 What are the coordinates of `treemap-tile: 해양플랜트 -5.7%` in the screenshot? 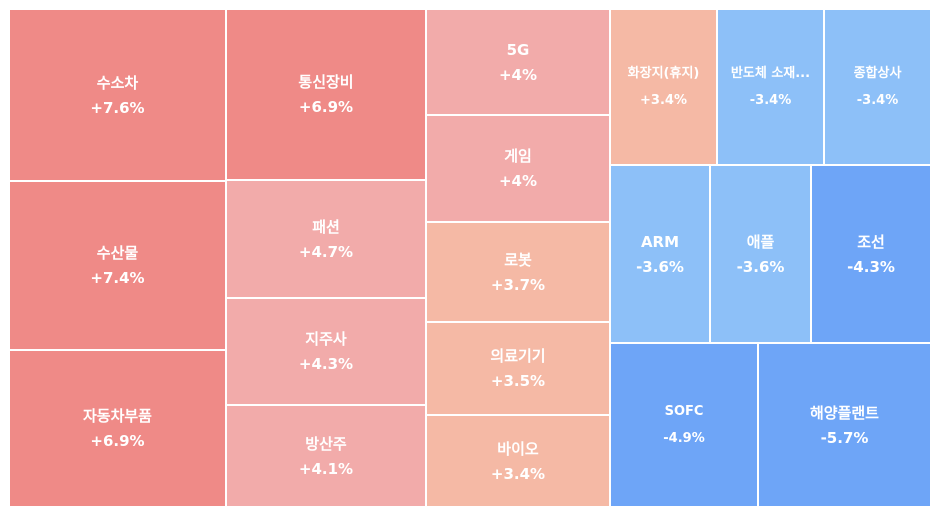 It's located at (844, 425).